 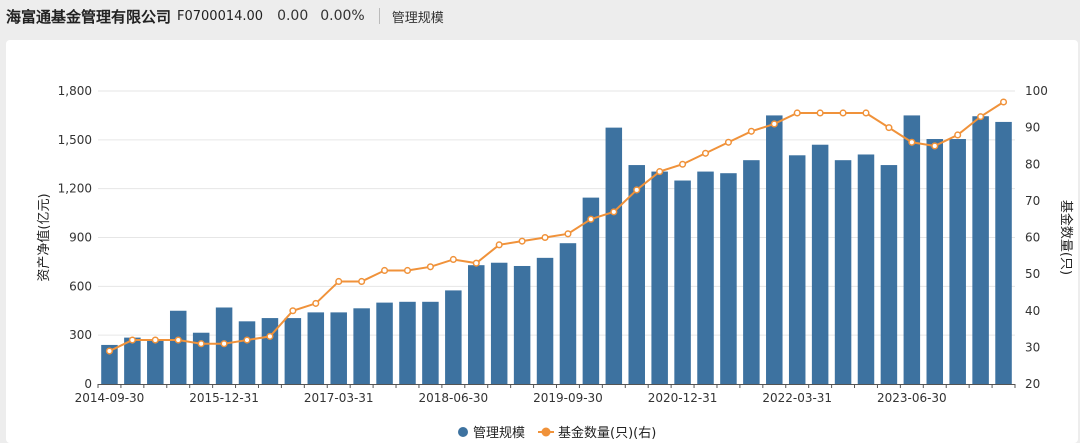 I want to click on legend-bar-label: 管理规模, so click(x=499, y=433).